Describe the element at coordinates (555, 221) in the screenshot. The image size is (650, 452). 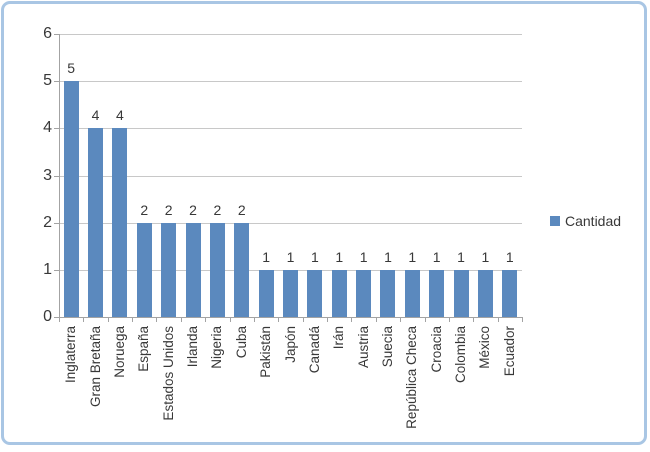
I see `legend-swatch-icon` at that location.